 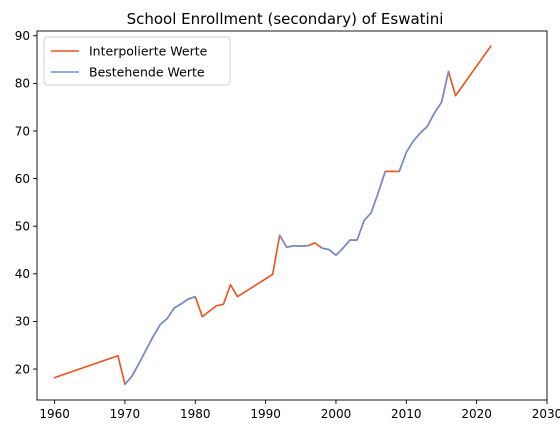 What do you see at coordinates (22, 369) in the screenshot?
I see `y-tick-label: 20` at bounding box center [22, 369].